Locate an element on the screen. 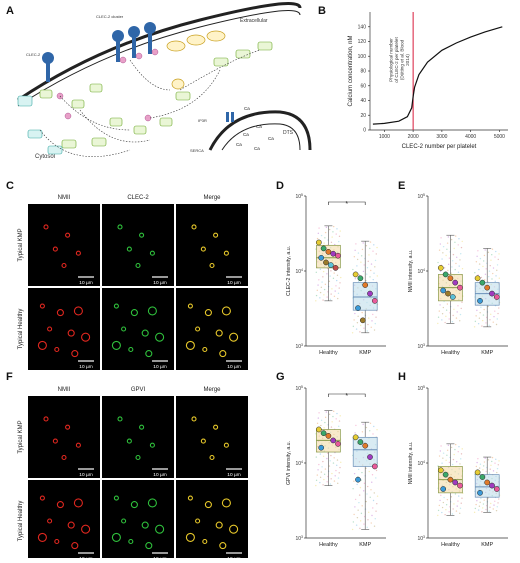 This screenshot has width=520, height=563. y-axis-label: CLEC-2 intensity, a.u. is located at coordinates (289, 271).